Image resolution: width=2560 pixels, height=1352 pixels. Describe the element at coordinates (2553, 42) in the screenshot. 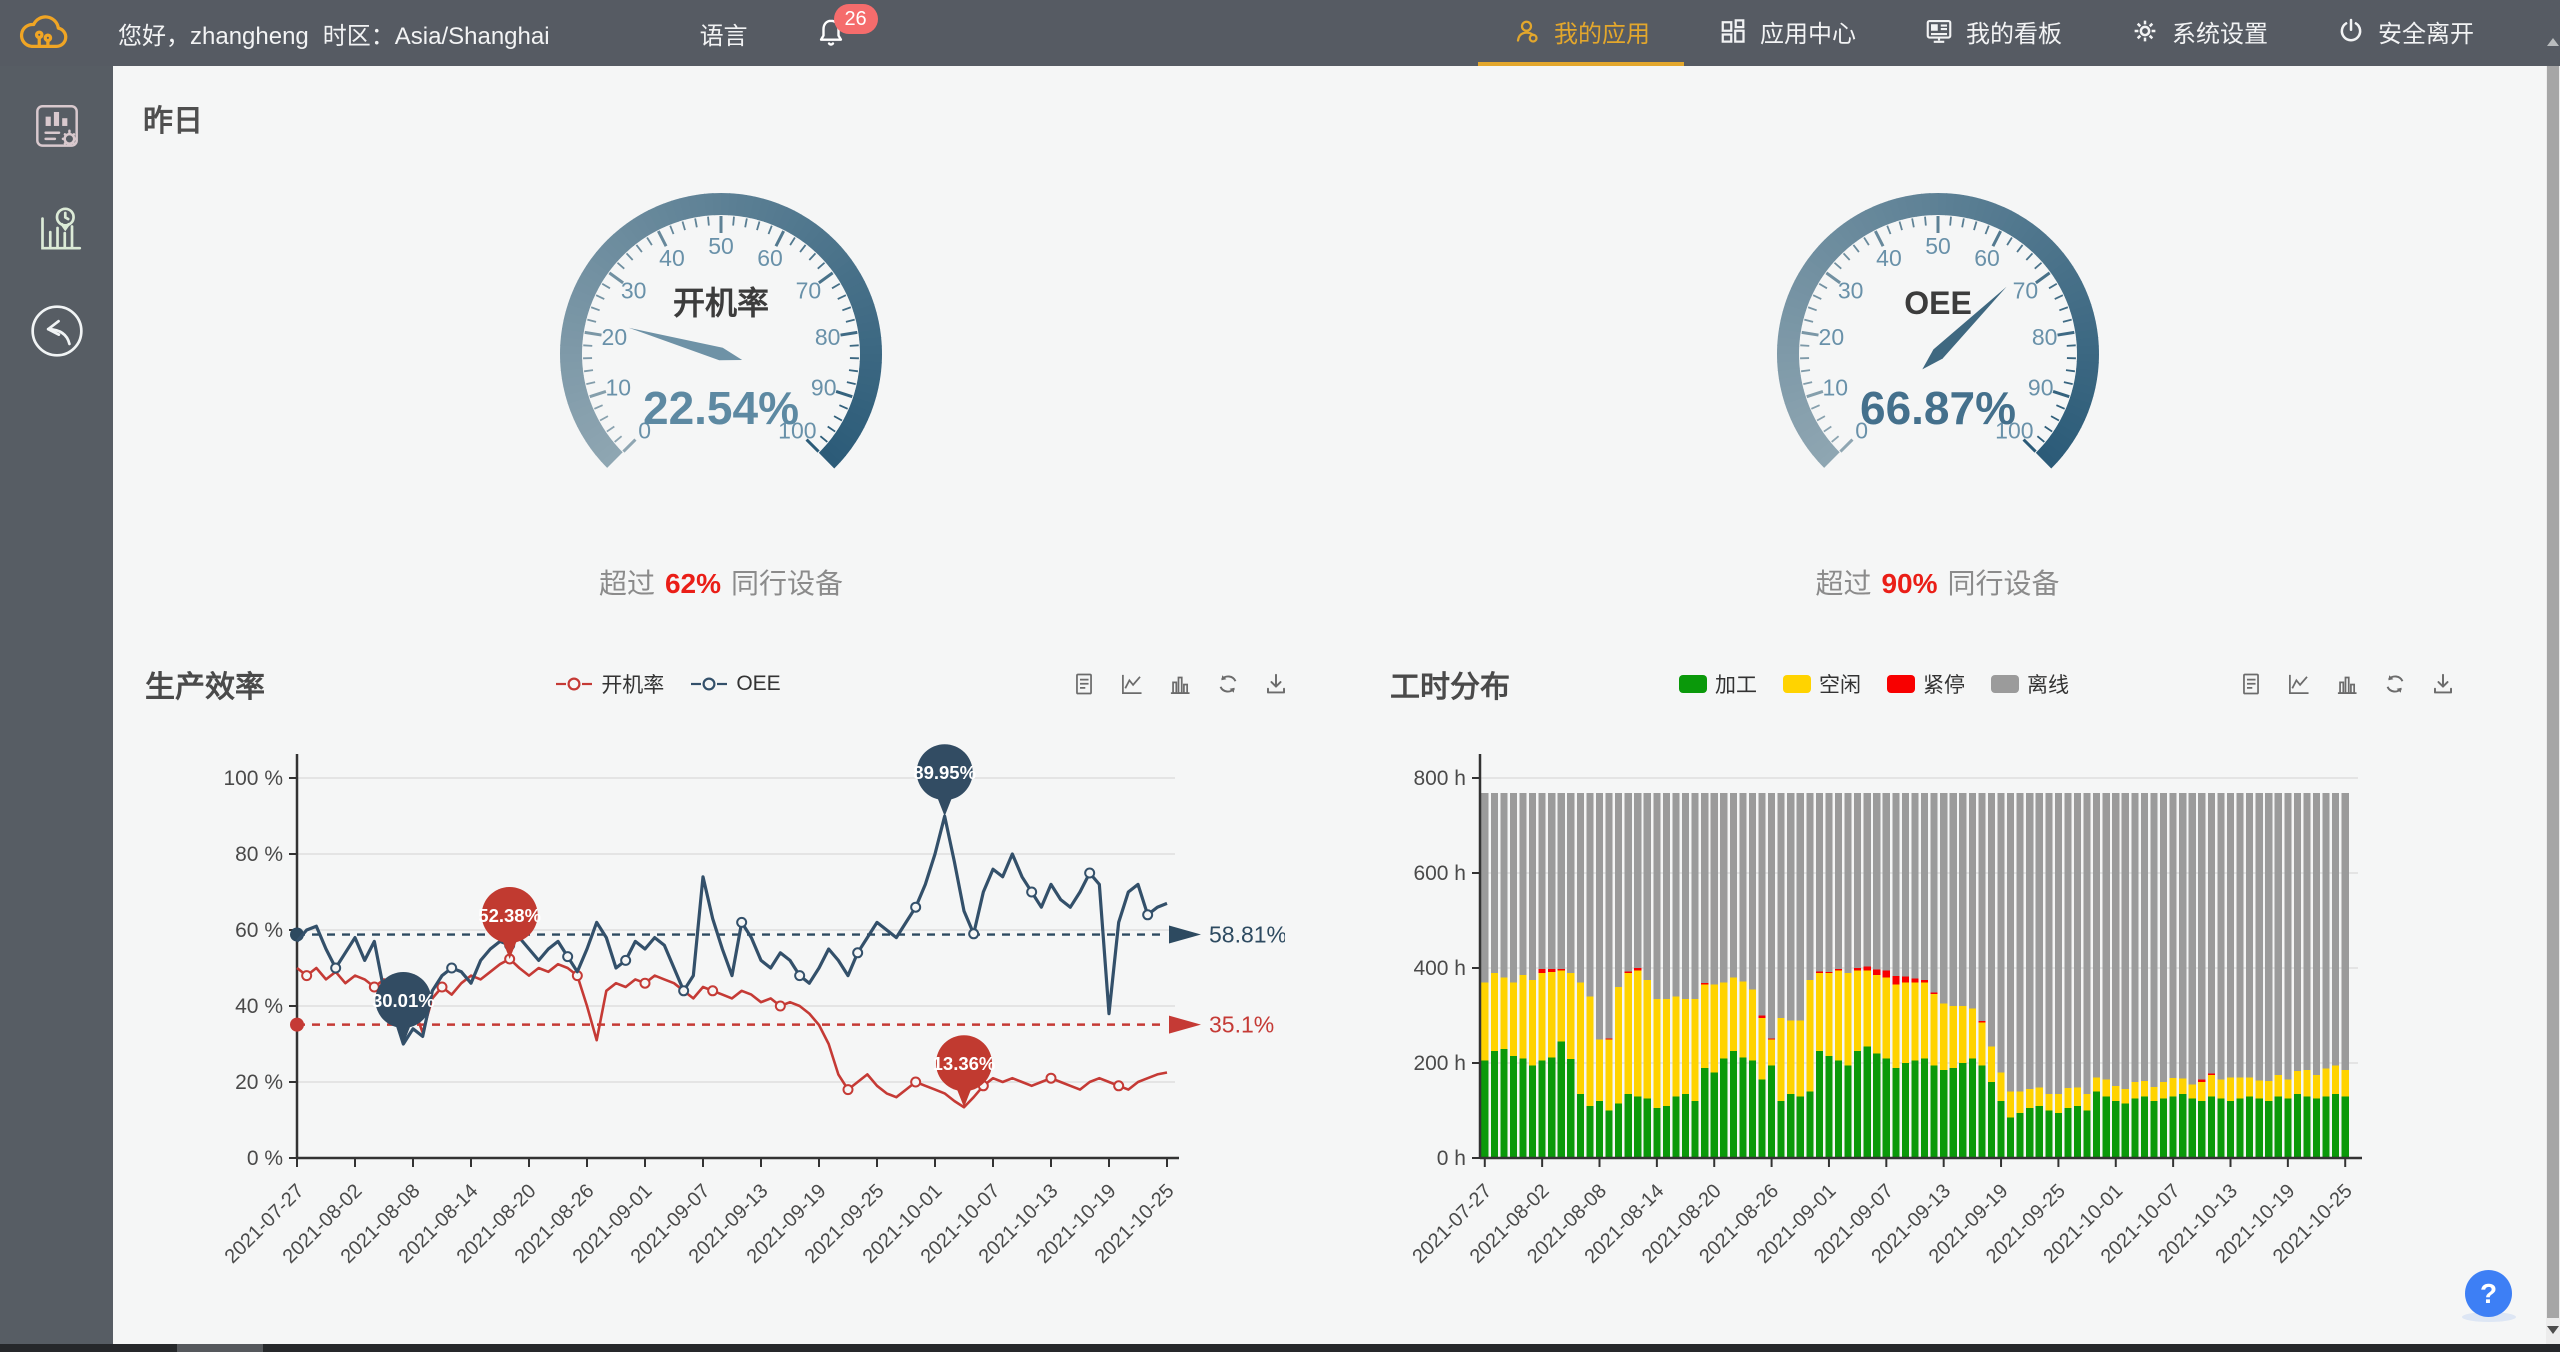

I see `scroll-up-arrow-icon` at that location.